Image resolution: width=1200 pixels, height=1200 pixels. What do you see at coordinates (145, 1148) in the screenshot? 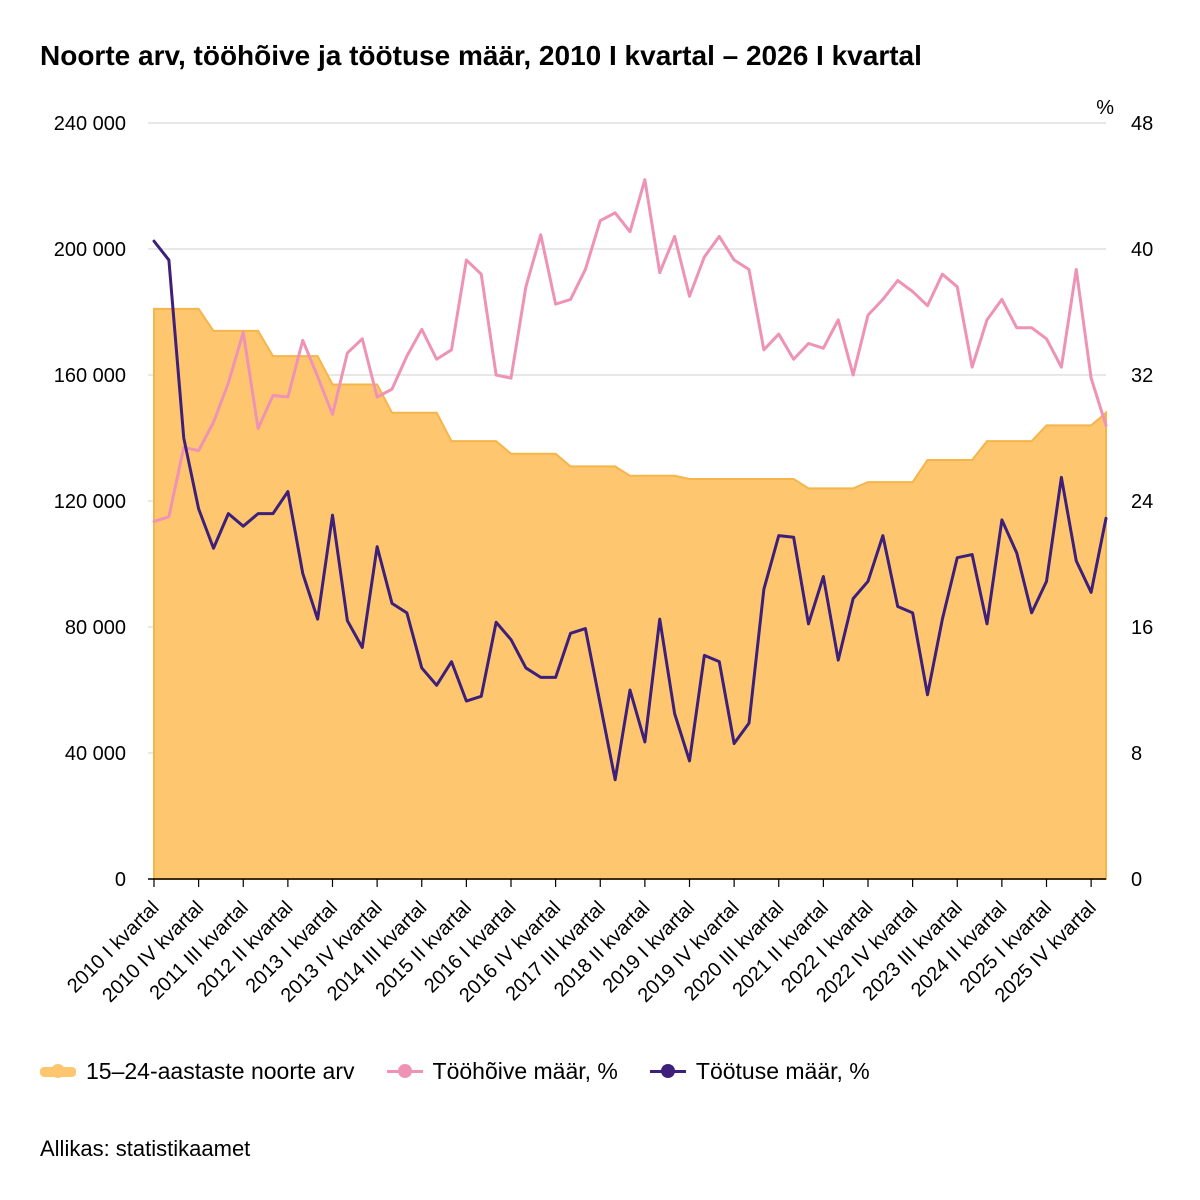
I see `source-note: Allikas: statistikaamet` at bounding box center [145, 1148].